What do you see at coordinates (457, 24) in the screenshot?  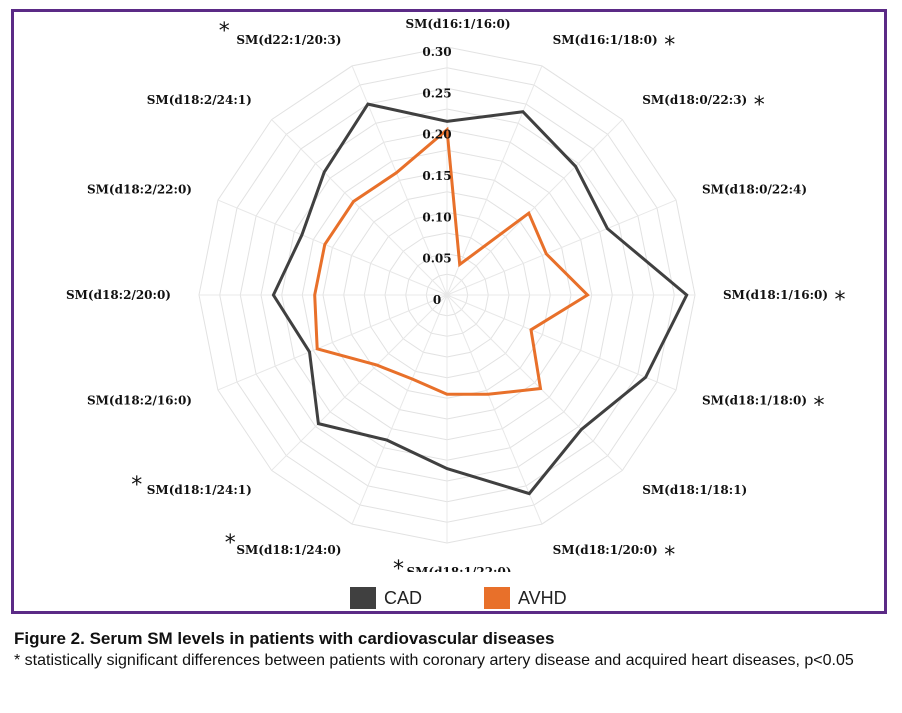 I see `axis-label: SM(d16:1/16:0)` at bounding box center [457, 24].